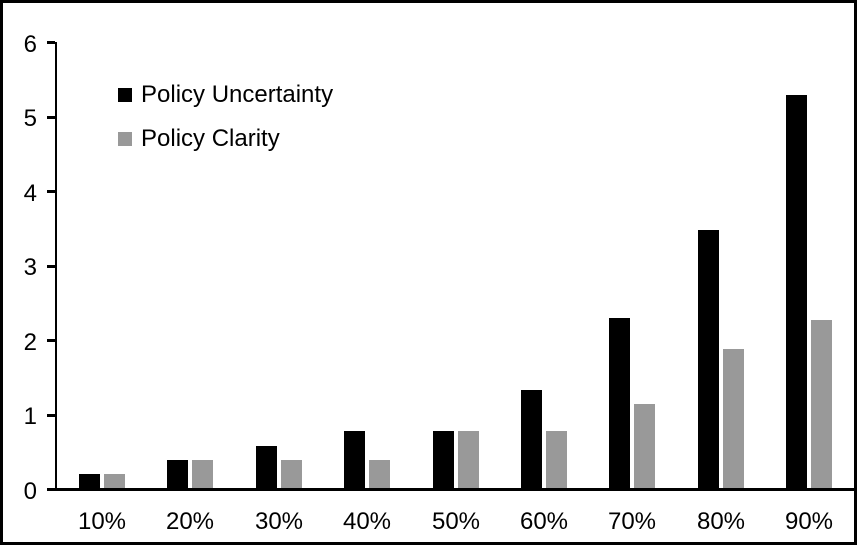 The height and width of the screenshot is (545, 857). What do you see at coordinates (30, 416) in the screenshot?
I see `y-axis-tick-label: 1` at bounding box center [30, 416].